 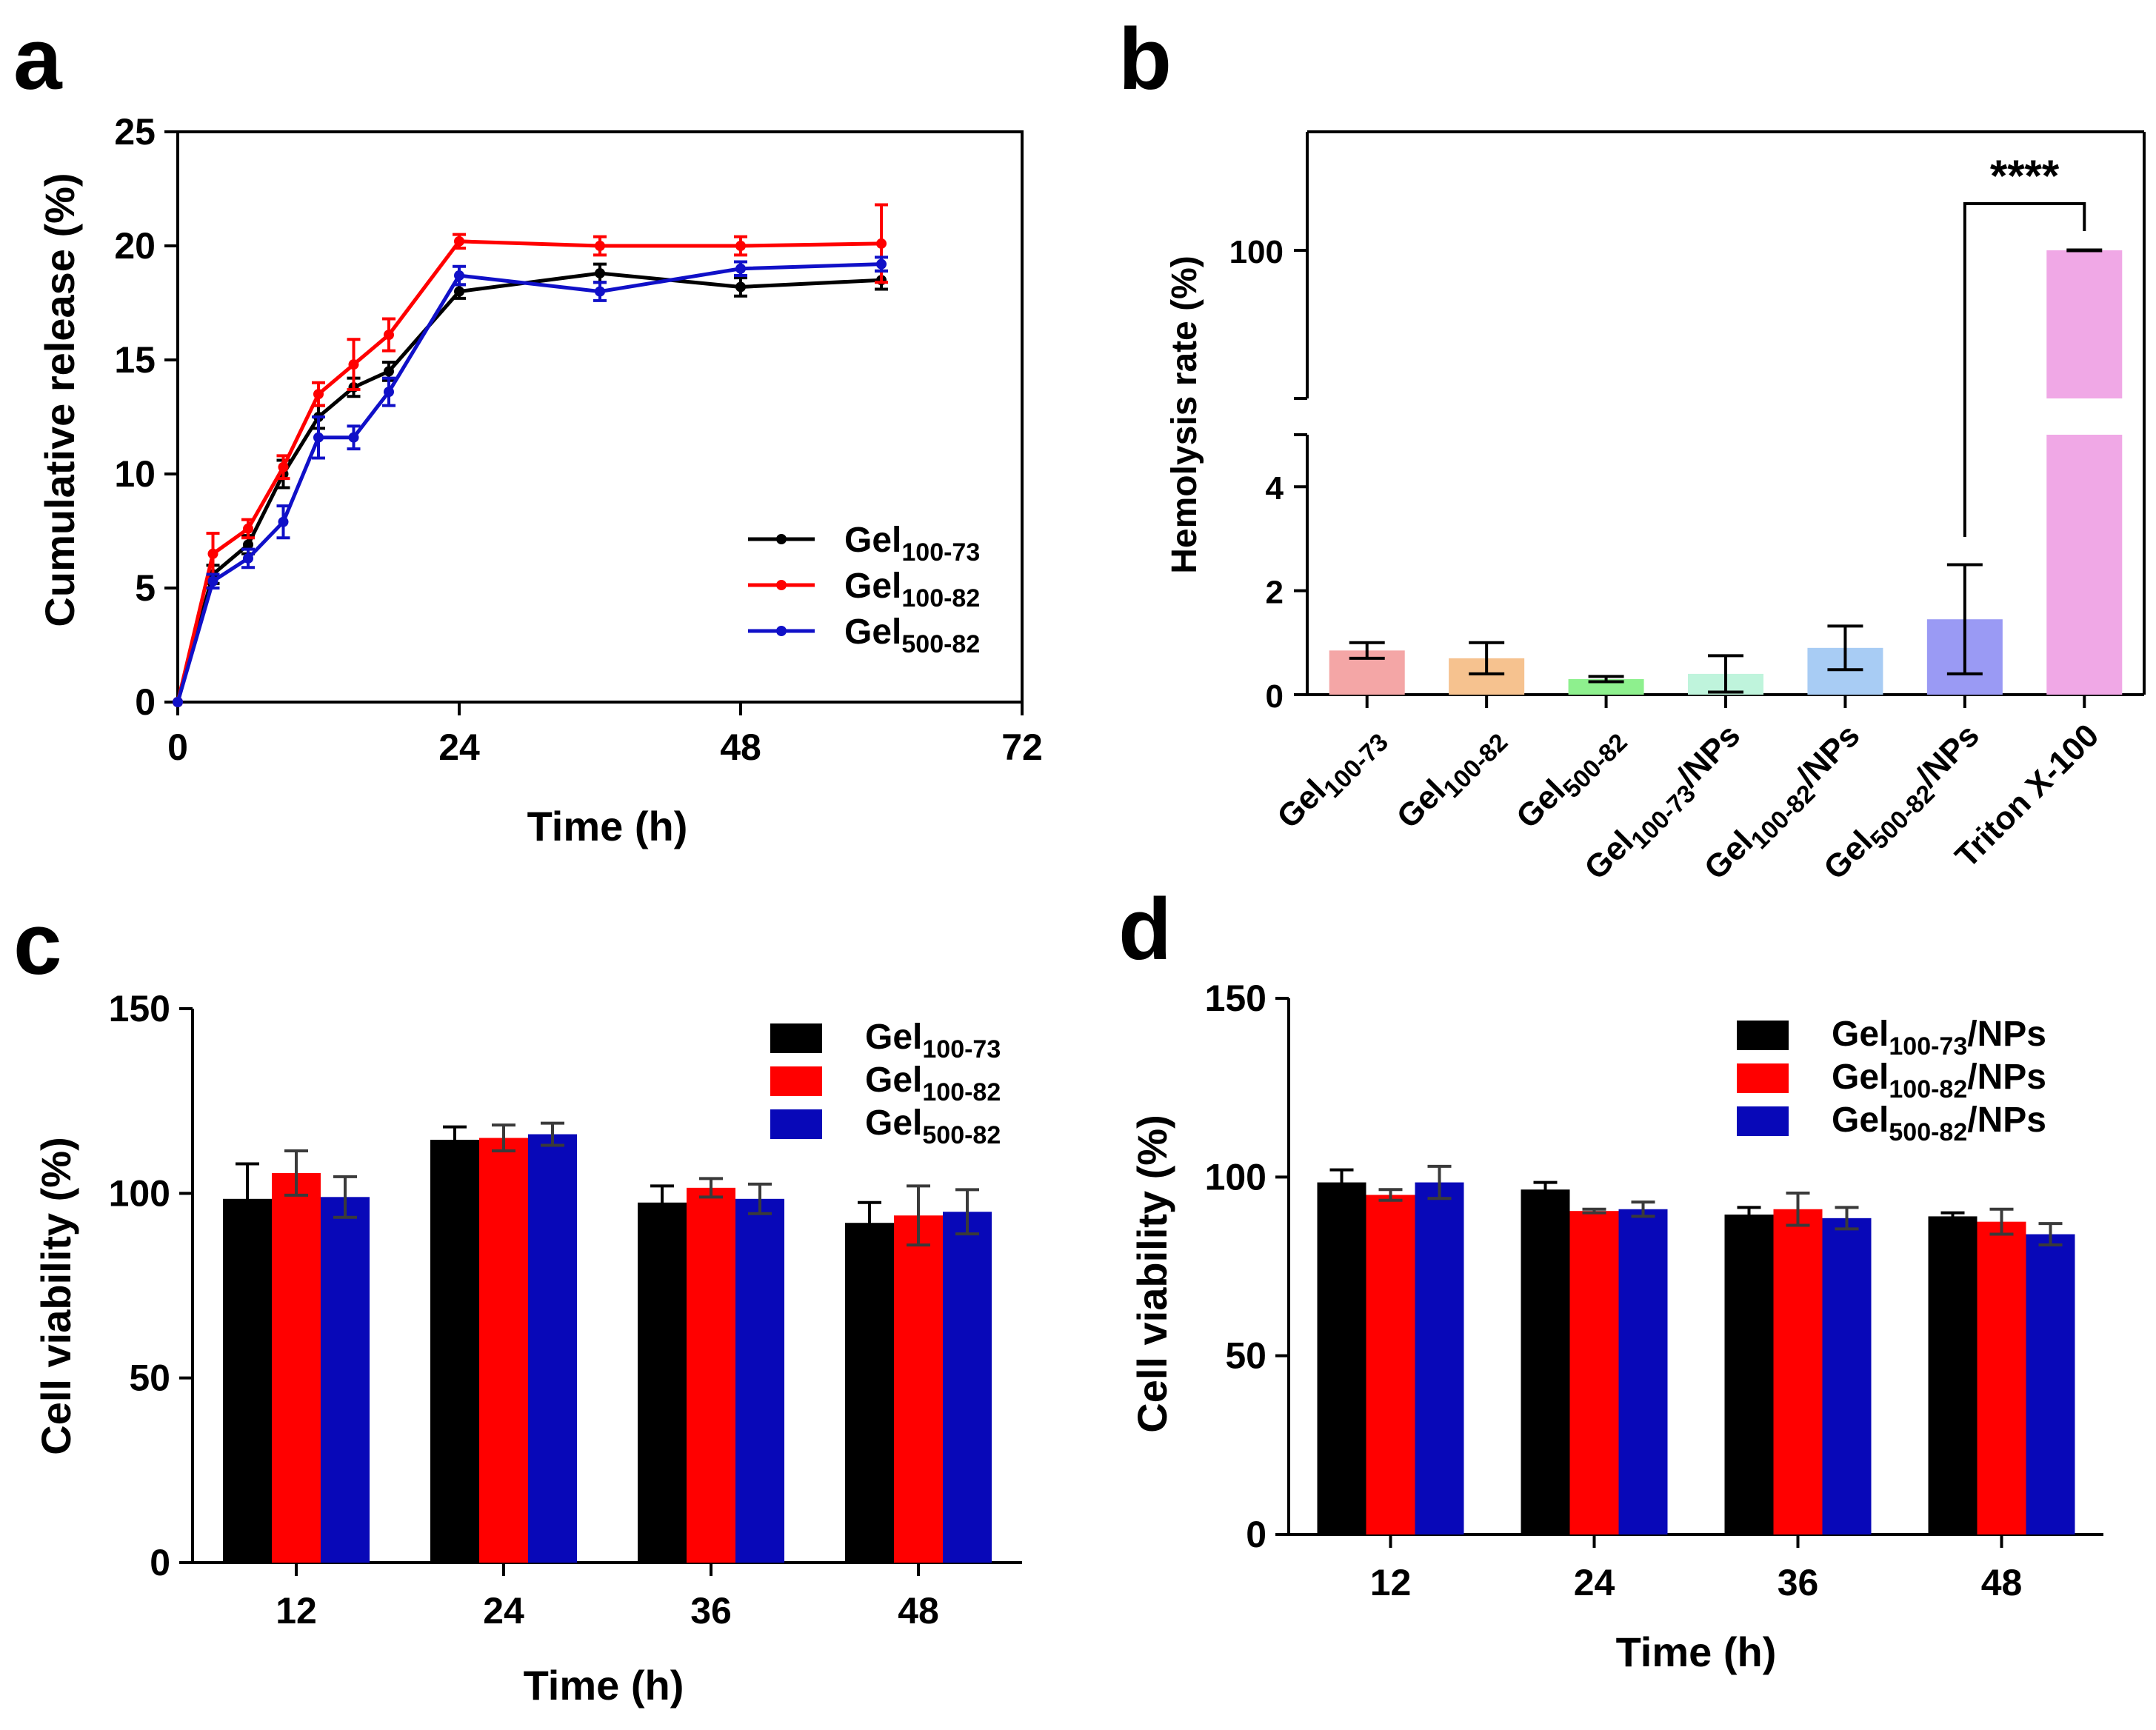 What do you see at coordinates (1275, 489) in the screenshot?
I see `panel-b-ytick-label: 4` at bounding box center [1275, 489].